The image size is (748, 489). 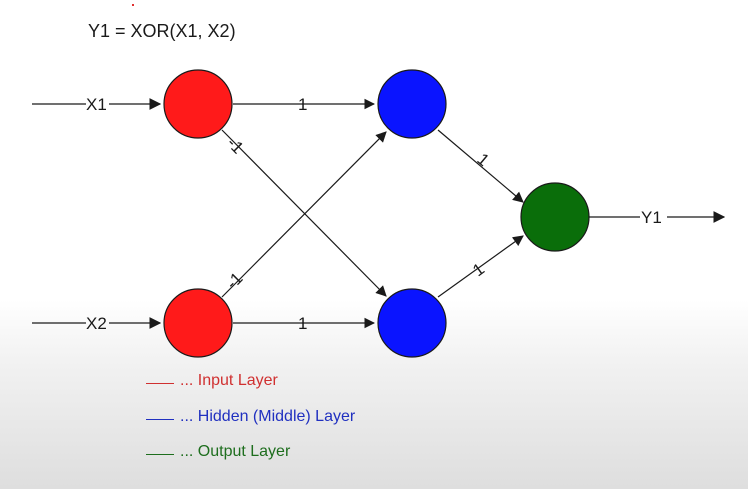 What do you see at coordinates (482, 160) in the screenshot?
I see `weight-h1-output: 1` at bounding box center [482, 160].